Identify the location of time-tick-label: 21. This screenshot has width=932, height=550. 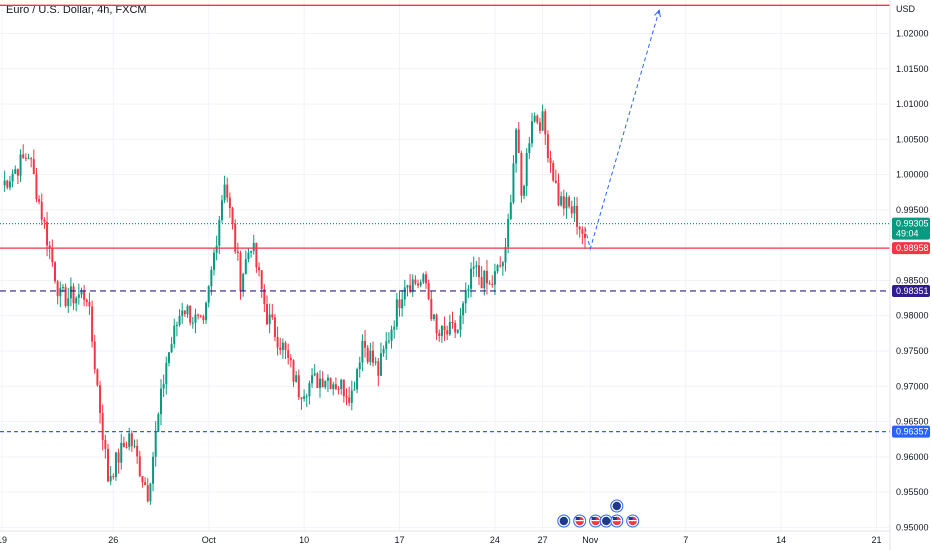
(876, 540).